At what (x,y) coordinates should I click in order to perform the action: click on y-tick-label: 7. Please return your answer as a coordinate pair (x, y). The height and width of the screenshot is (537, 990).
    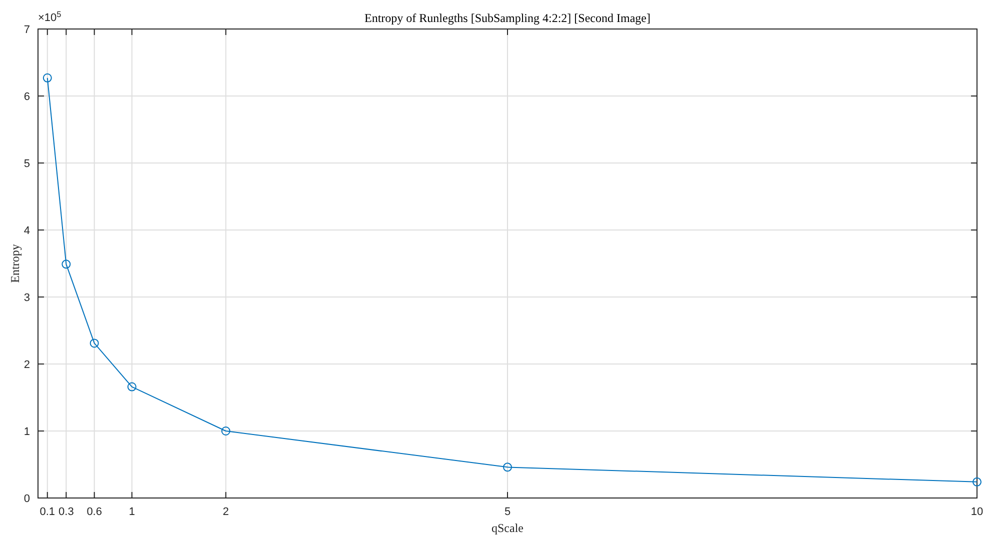
    Looking at the image, I should click on (27, 30).